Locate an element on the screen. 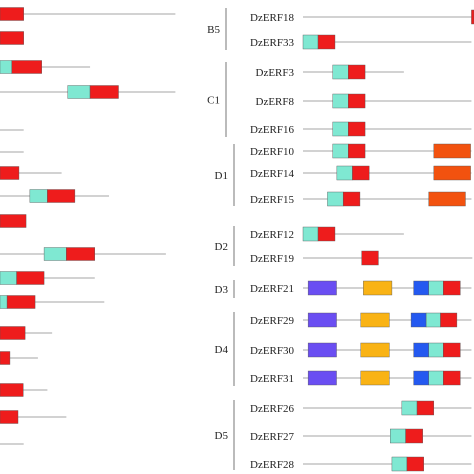 This screenshot has width=474, height=474. gene-label: DzERF26 is located at coordinates (272, 409).